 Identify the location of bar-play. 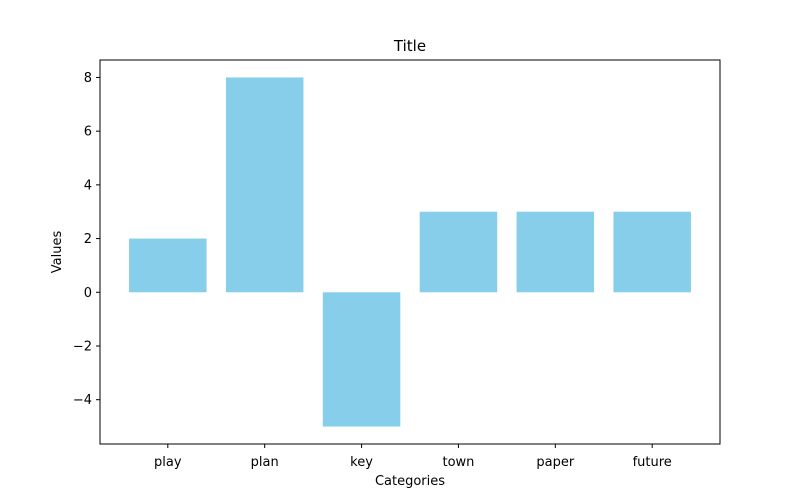
(168, 265).